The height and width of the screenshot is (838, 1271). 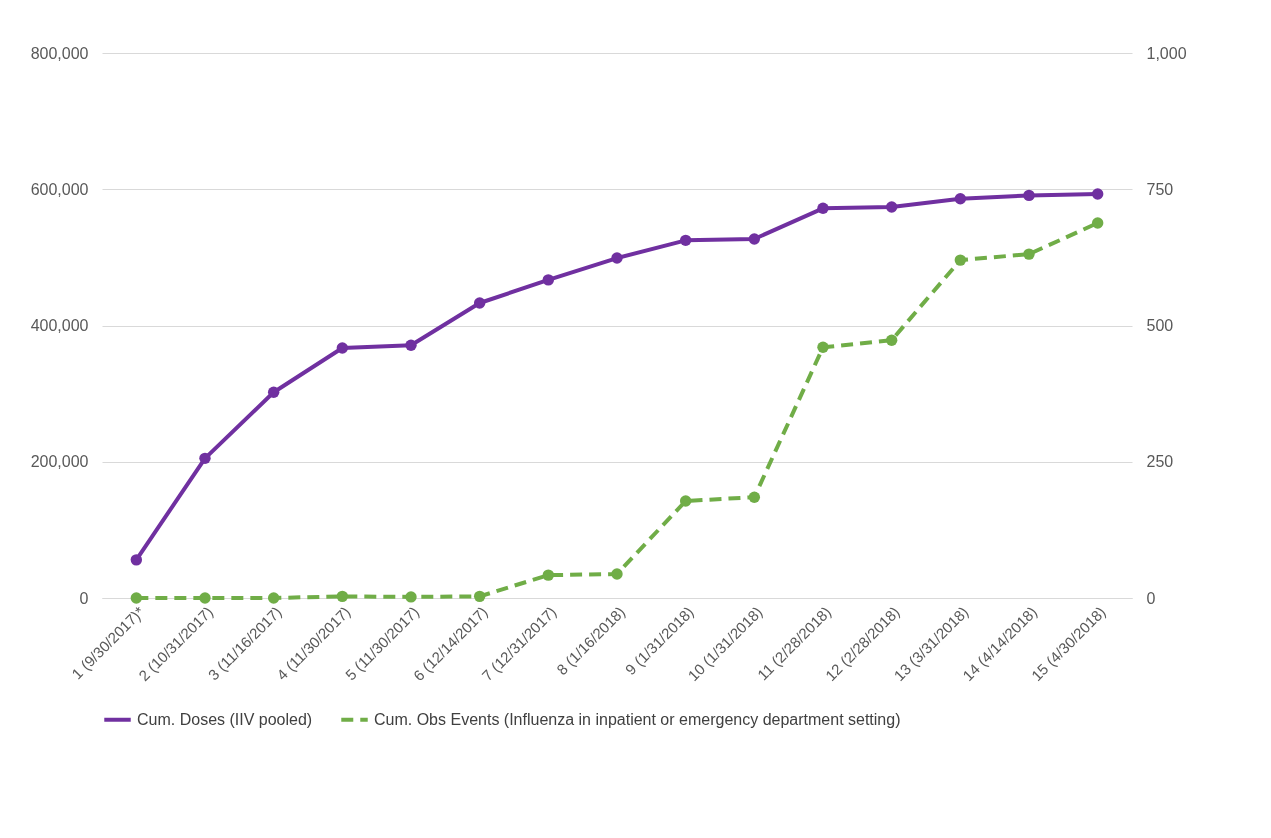 What do you see at coordinates (84, 598) in the screenshot?
I see `y-tick-label: 0` at bounding box center [84, 598].